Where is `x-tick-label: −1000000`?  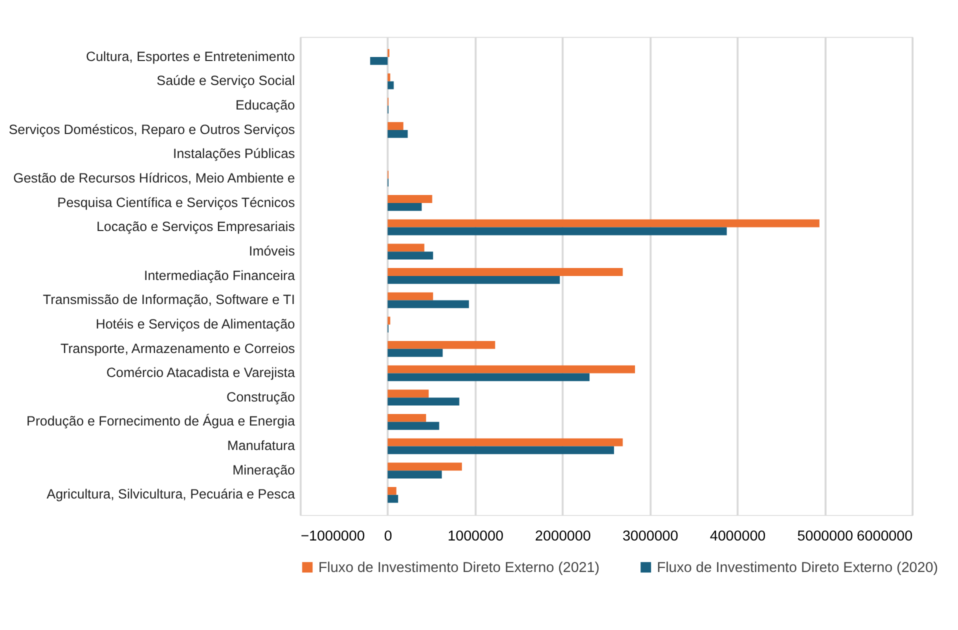
x-tick-label: −1000000 is located at coordinates (332, 536).